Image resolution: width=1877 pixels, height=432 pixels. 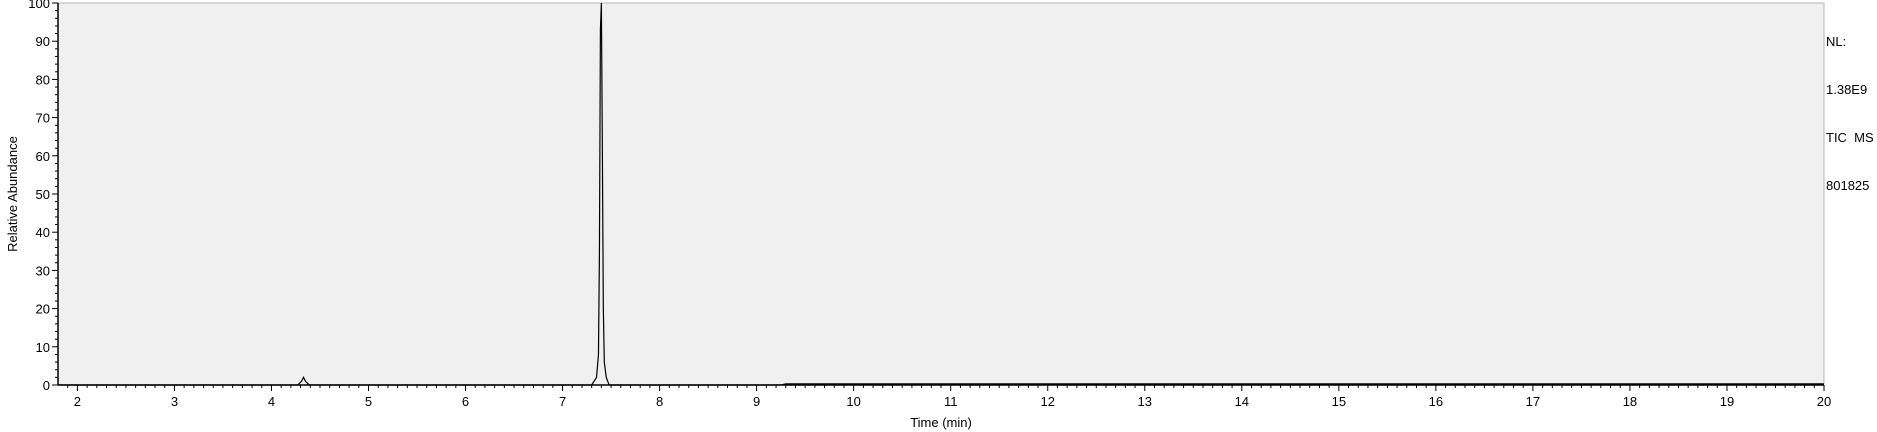 I want to click on x-tick-label: 14, so click(x=1242, y=401).